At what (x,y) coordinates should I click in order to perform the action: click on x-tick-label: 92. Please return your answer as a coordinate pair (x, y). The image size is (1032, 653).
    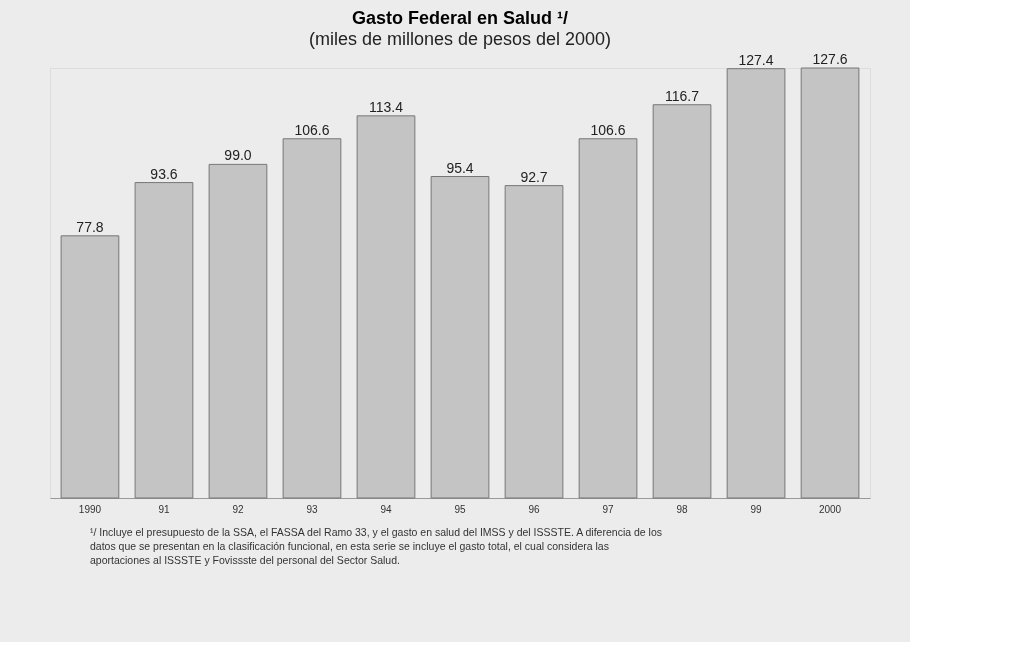
    Looking at the image, I should click on (238, 509).